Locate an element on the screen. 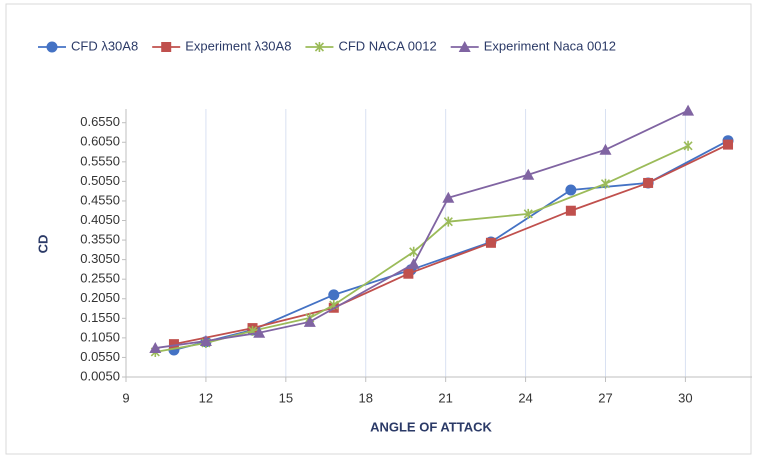  y-tick-label: 0.6550 is located at coordinates (100, 121).